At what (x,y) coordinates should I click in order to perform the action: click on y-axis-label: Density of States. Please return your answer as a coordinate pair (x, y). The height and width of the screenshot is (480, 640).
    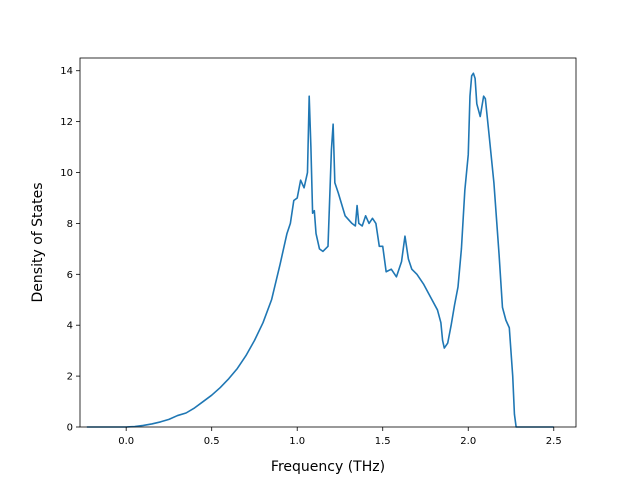
    Looking at the image, I should click on (38, 243).